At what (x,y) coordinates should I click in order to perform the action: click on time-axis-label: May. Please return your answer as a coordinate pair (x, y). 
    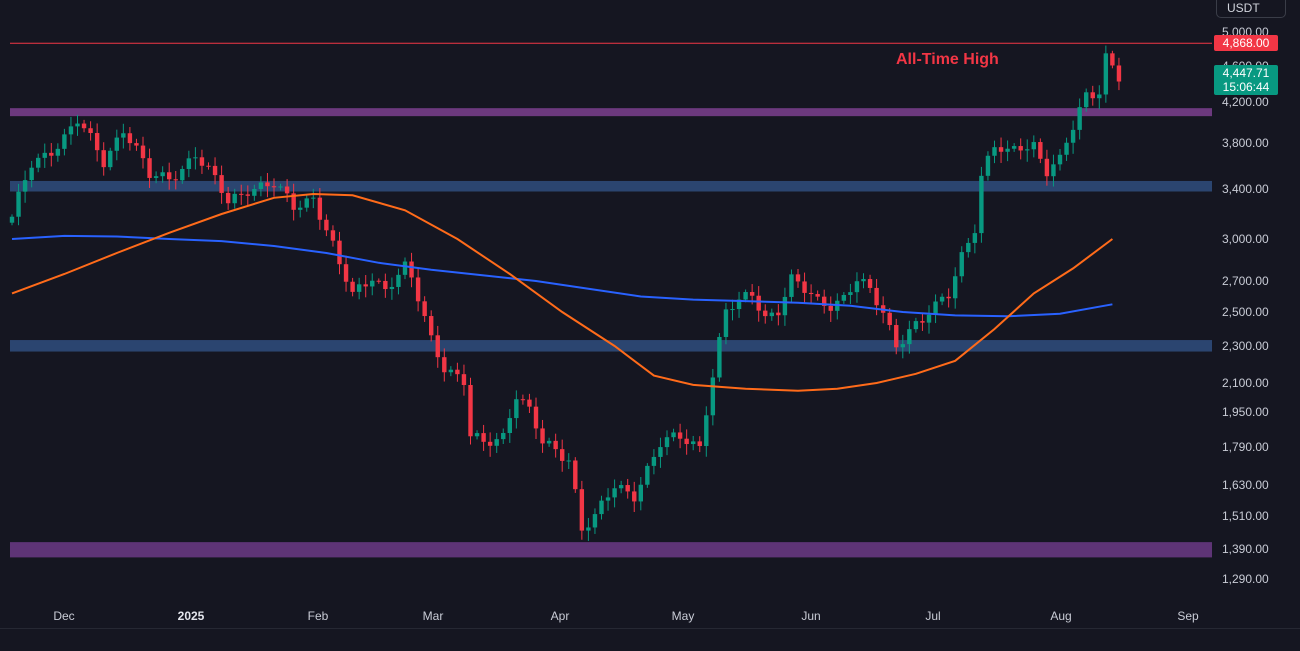
    Looking at the image, I should click on (683, 616).